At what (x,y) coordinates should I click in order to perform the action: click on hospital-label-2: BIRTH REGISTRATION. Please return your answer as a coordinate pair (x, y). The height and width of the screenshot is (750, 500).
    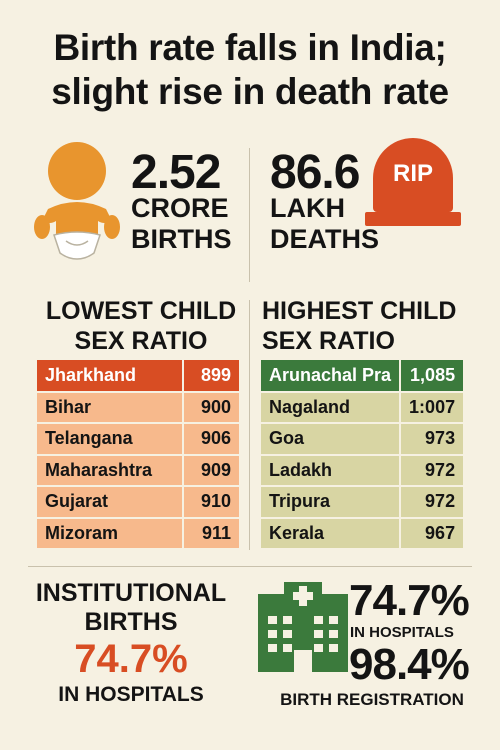
    Looking at the image, I should click on (372, 699).